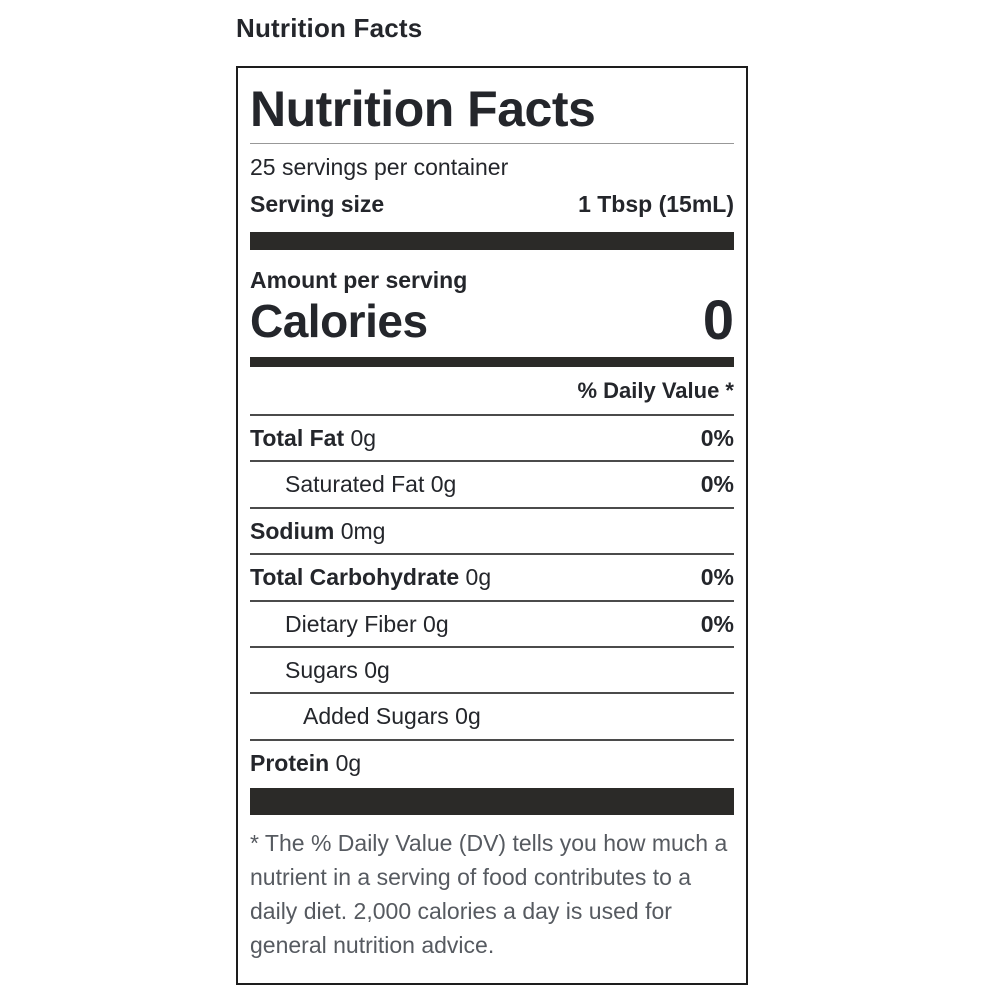  Describe the element at coordinates (492, 532) in the screenshot. I see `nutrient-row: Sodium 0mg` at that location.